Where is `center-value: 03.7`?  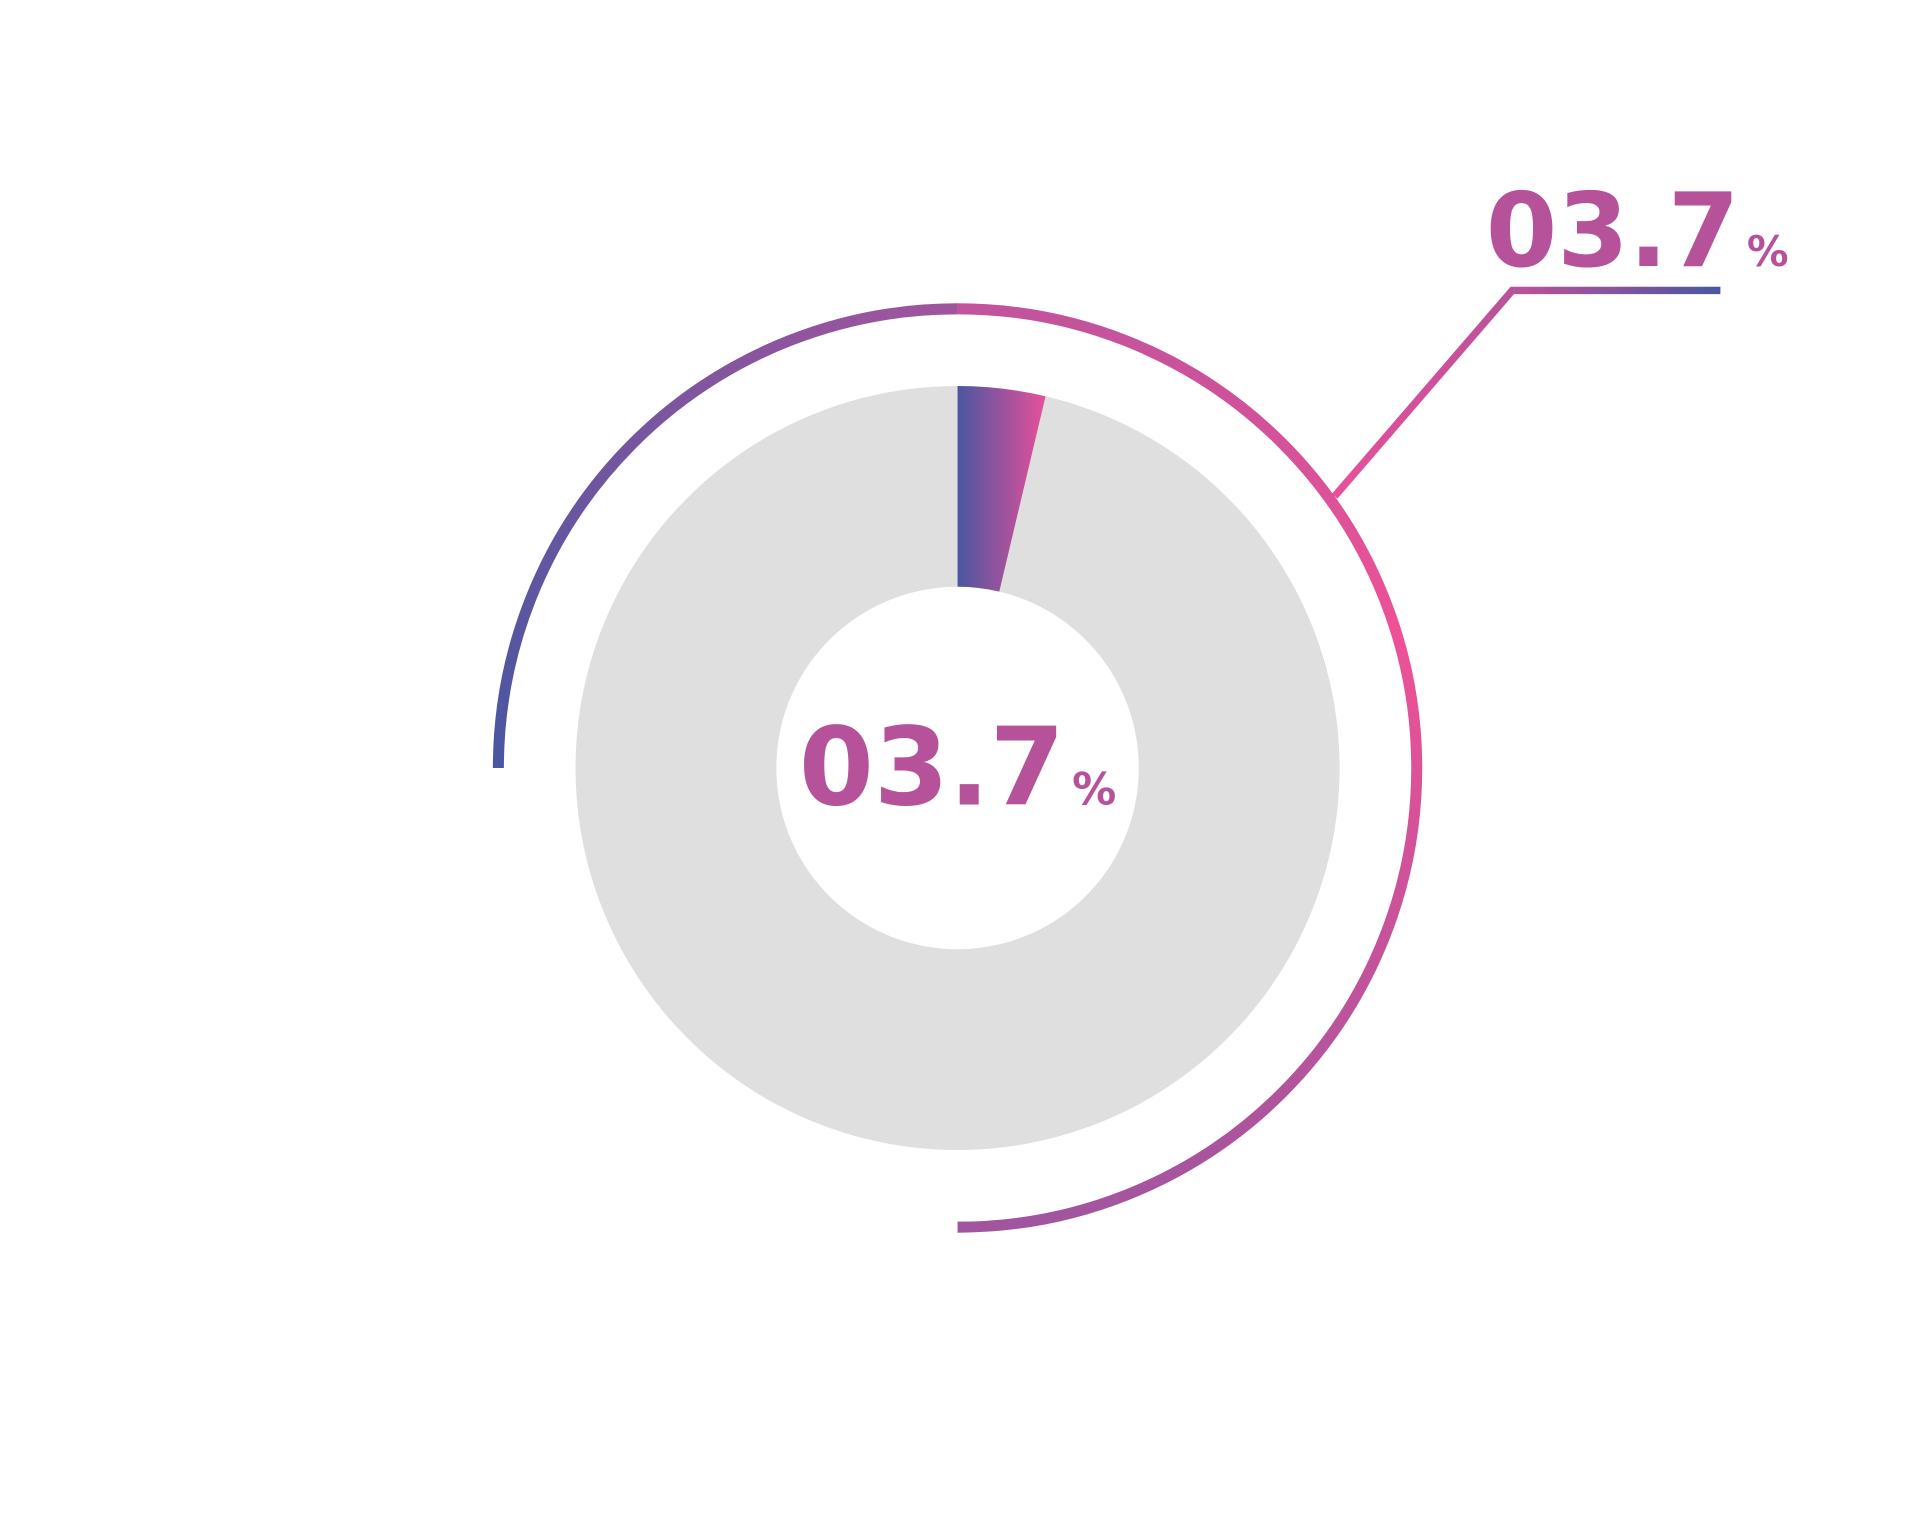
center-value: 03.7 is located at coordinates (932, 768).